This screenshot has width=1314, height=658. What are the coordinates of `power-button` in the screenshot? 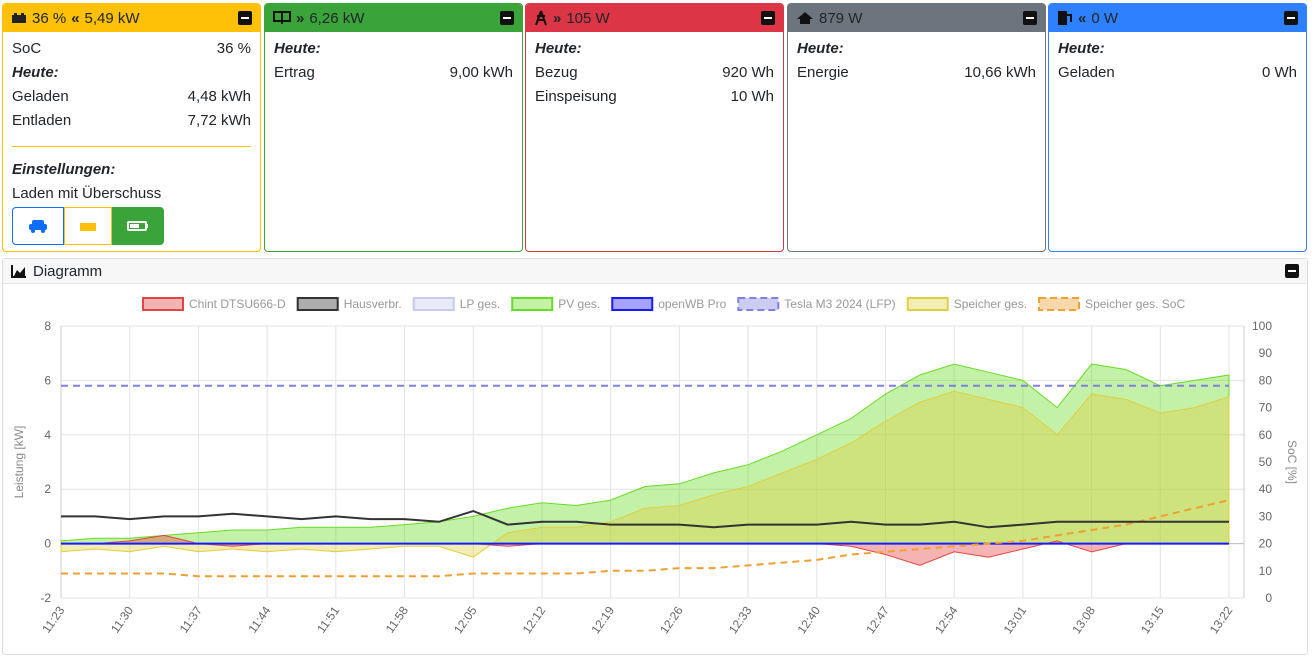 It's located at (138, 226).